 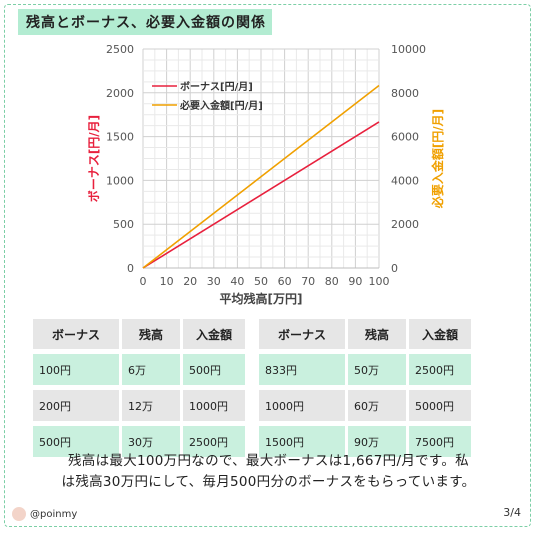 What do you see at coordinates (261, 298) in the screenshot?
I see `x-axis-label: 平均残高[万円]` at bounding box center [261, 298].